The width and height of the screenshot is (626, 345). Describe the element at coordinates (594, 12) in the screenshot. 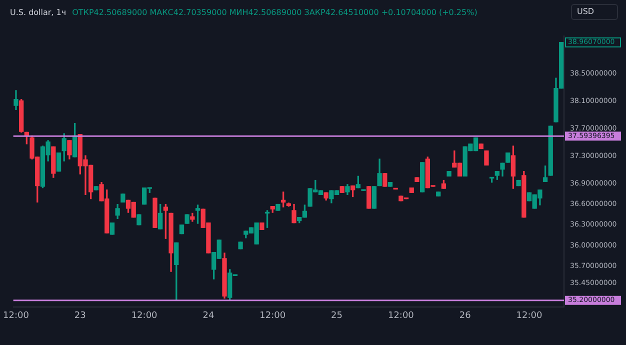

I see `text: USD` at that location.